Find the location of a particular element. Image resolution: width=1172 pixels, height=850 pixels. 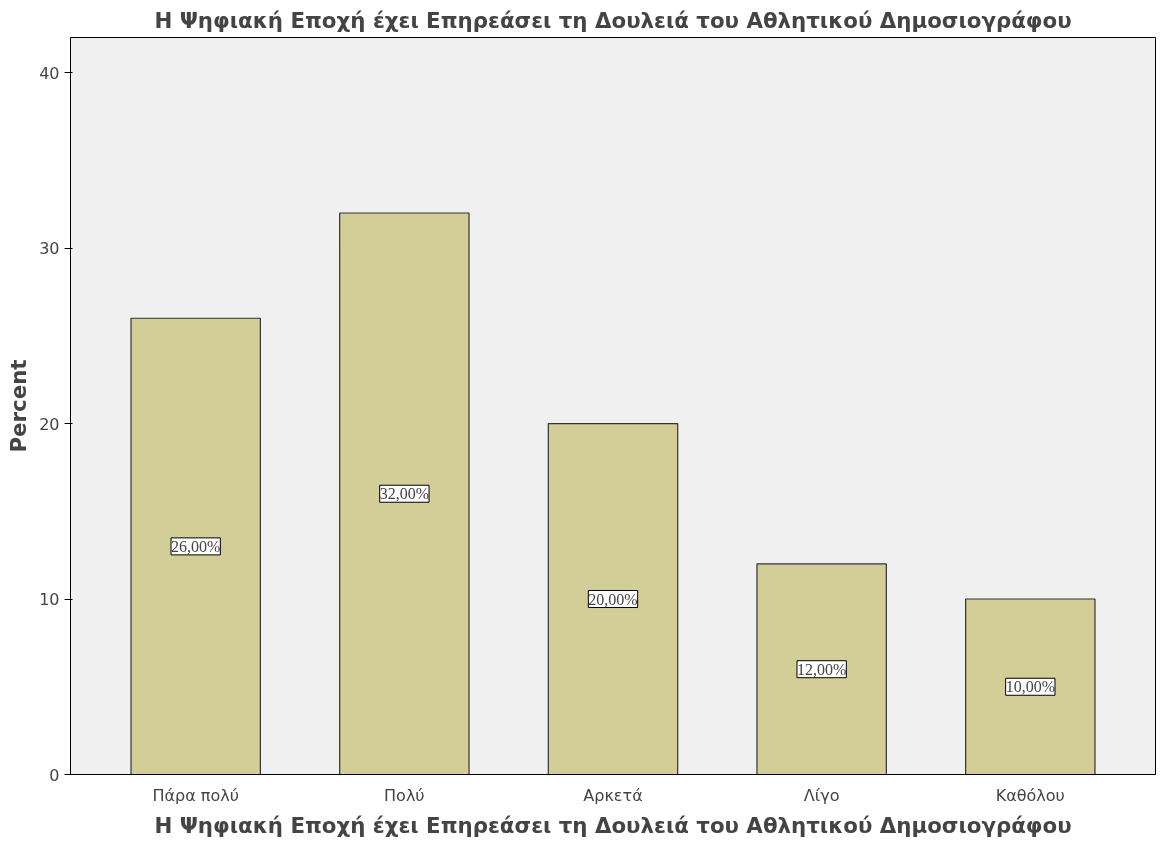

data-label: 12,00% is located at coordinates (821, 669).